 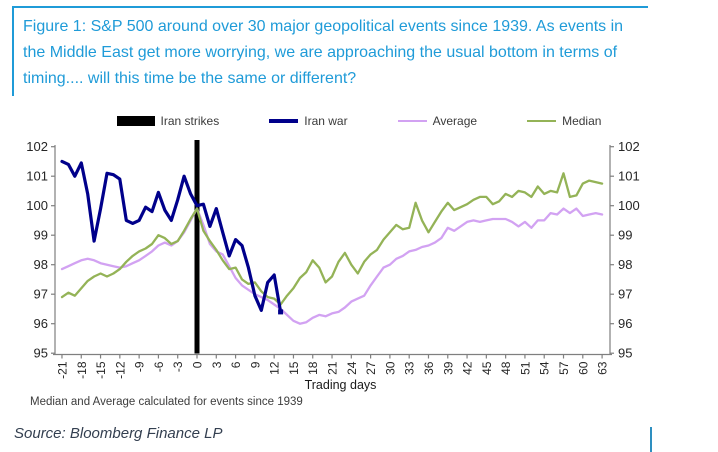 What do you see at coordinates (198, 364) in the screenshot?
I see `svg-text: 0` at bounding box center [198, 364].